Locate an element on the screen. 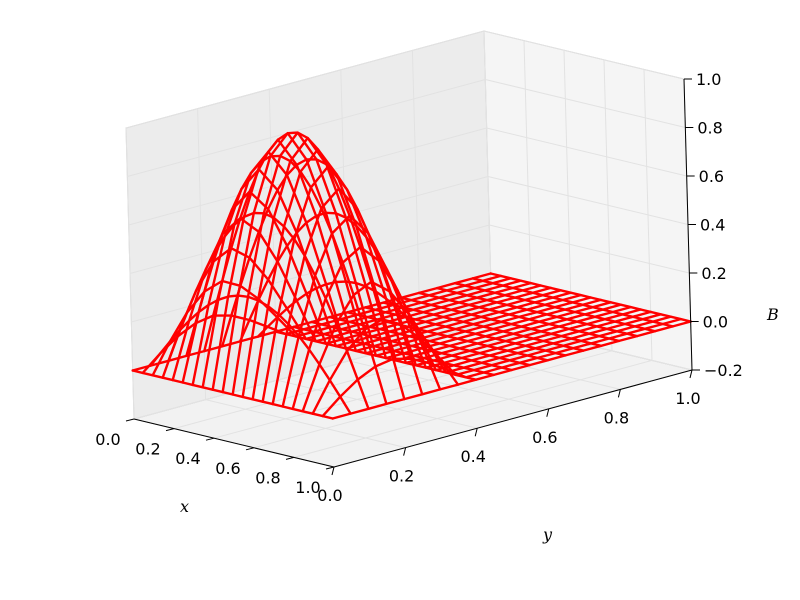  z-tick-label: 0.6 is located at coordinates (711, 176).